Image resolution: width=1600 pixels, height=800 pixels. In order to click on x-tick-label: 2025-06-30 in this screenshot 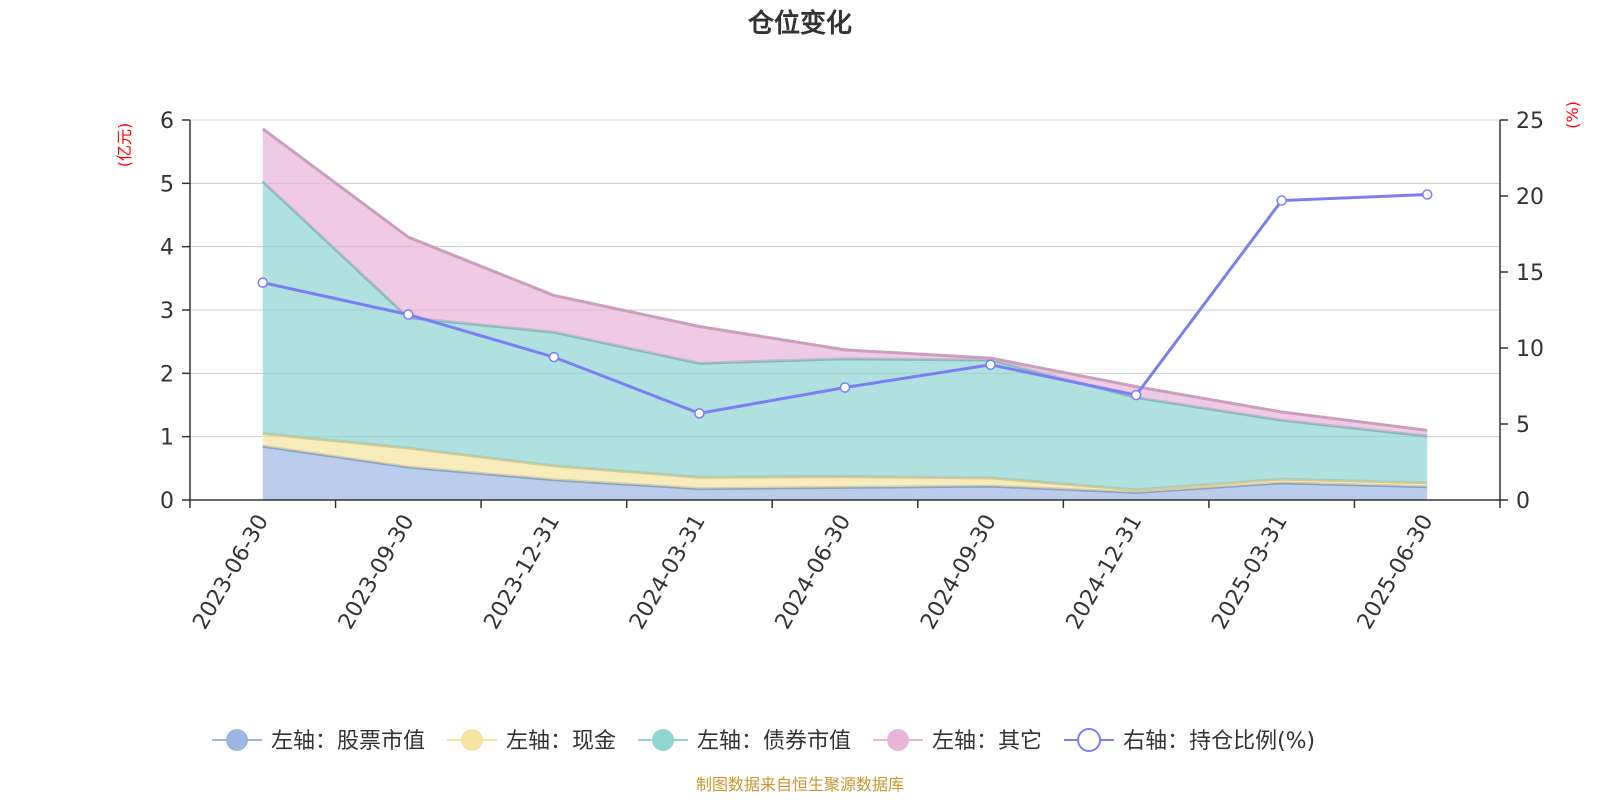, I will do `click(1396, 572)`.